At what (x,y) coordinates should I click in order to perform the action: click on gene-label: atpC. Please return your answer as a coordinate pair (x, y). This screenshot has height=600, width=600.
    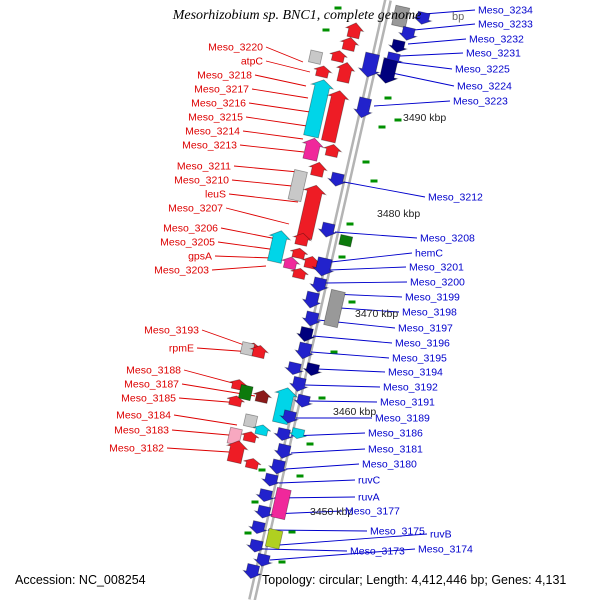
    Looking at the image, I should click on (252, 62).